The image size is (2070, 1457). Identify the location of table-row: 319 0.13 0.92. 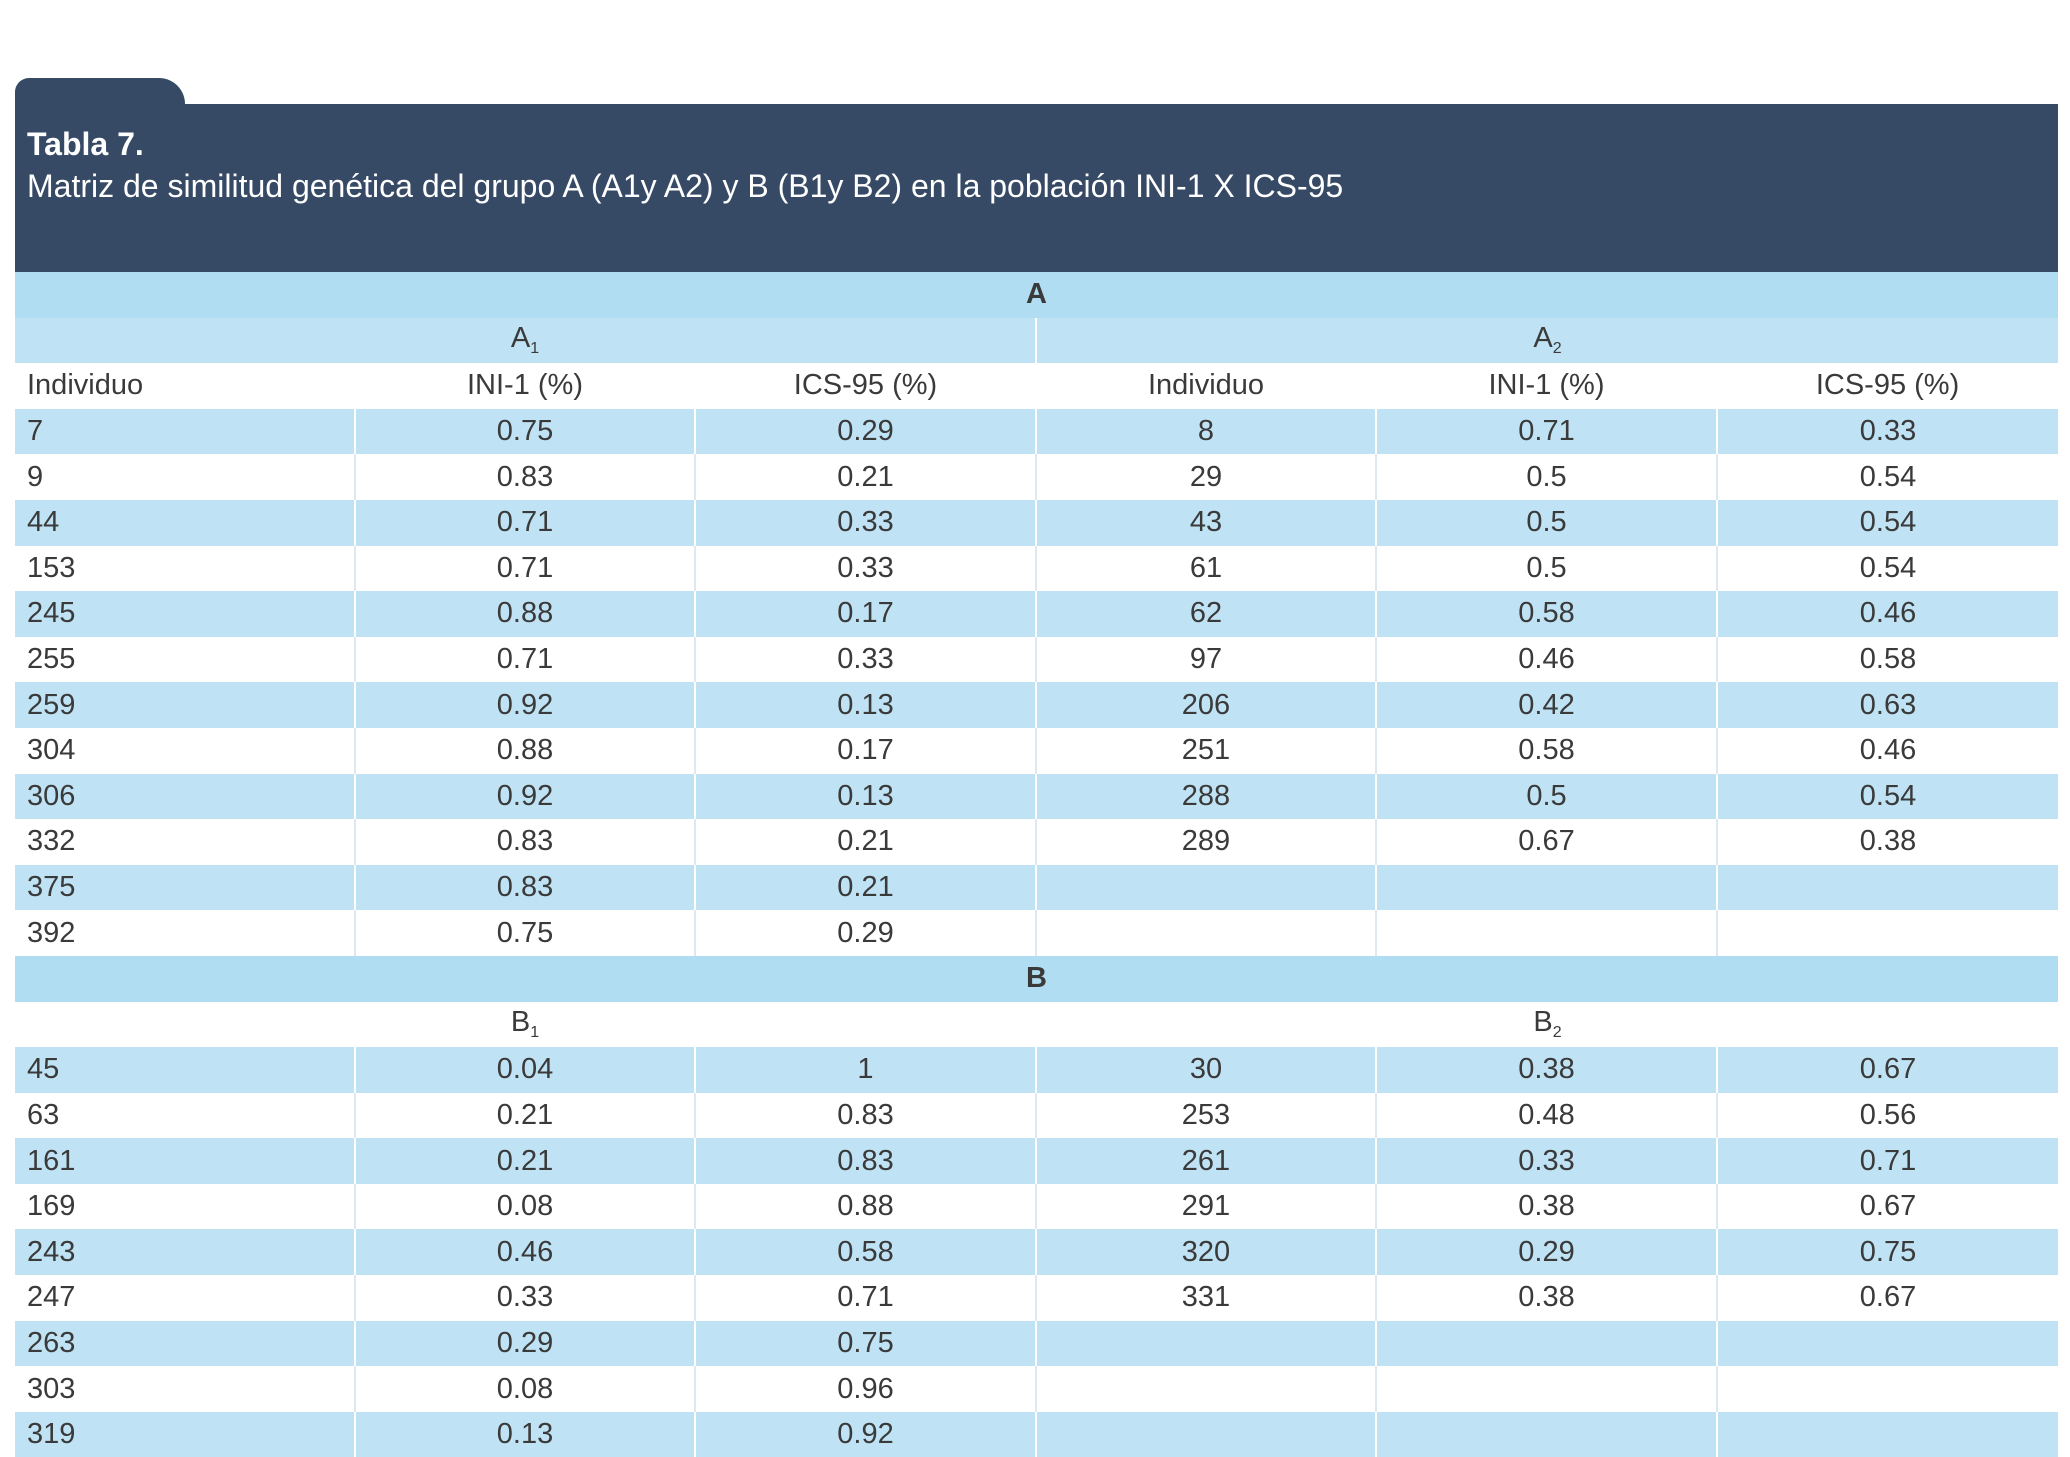
(1037, 1434).